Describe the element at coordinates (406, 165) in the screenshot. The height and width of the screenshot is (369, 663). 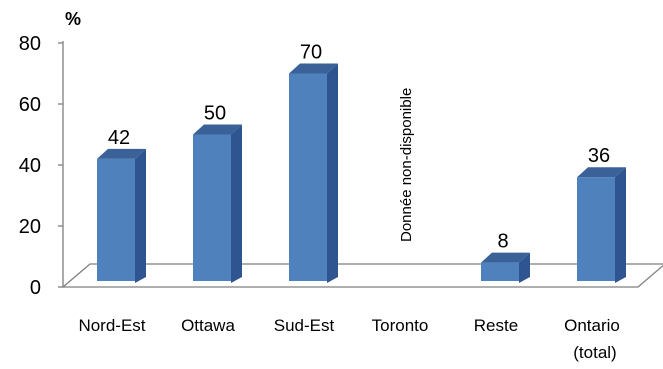
I see `missing-data-note: Donnée non-disponible` at that location.